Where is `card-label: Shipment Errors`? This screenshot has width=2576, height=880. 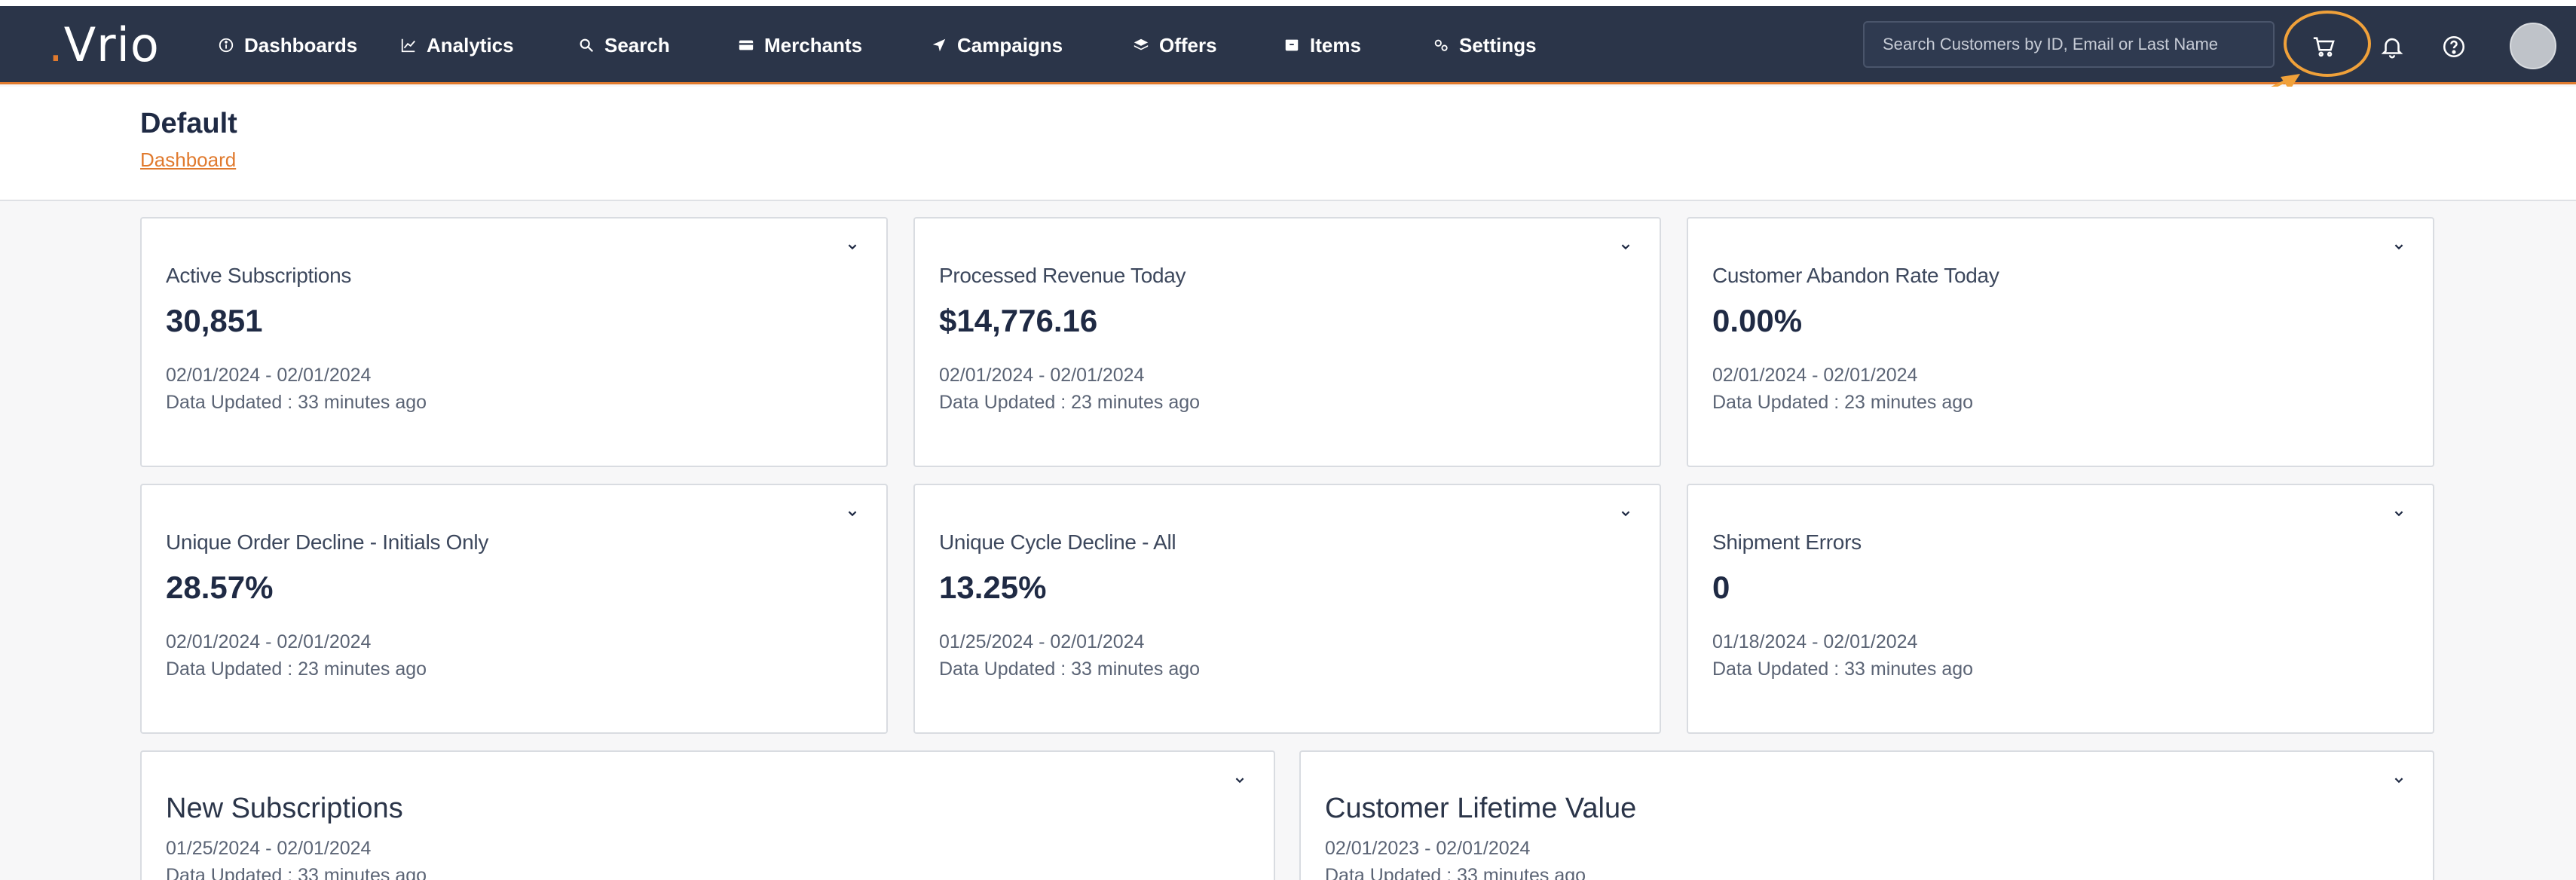
card-label: Shipment Errors is located at coordinates (1787, 542).